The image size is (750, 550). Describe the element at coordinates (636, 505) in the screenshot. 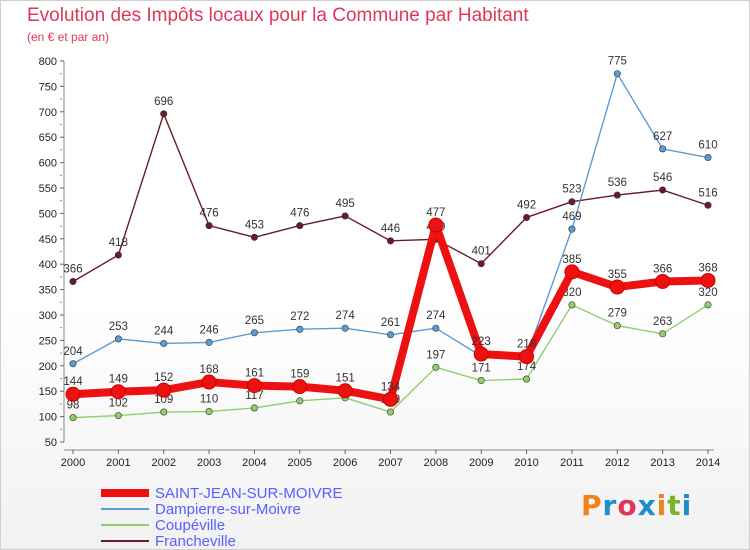

I see `proxiti-logo: Proxiti` at that location.